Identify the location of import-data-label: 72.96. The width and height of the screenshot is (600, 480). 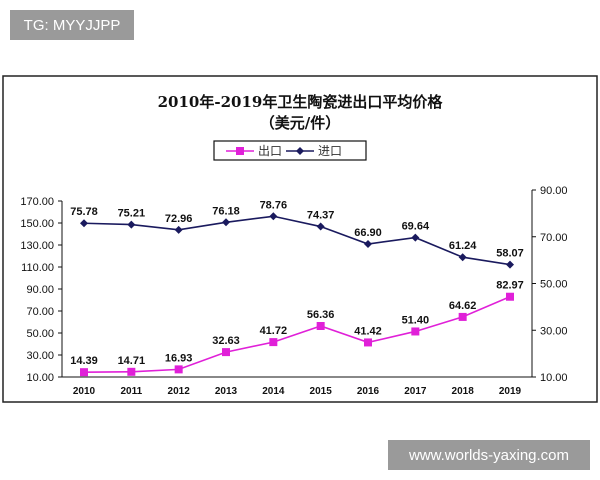
(179, 219).